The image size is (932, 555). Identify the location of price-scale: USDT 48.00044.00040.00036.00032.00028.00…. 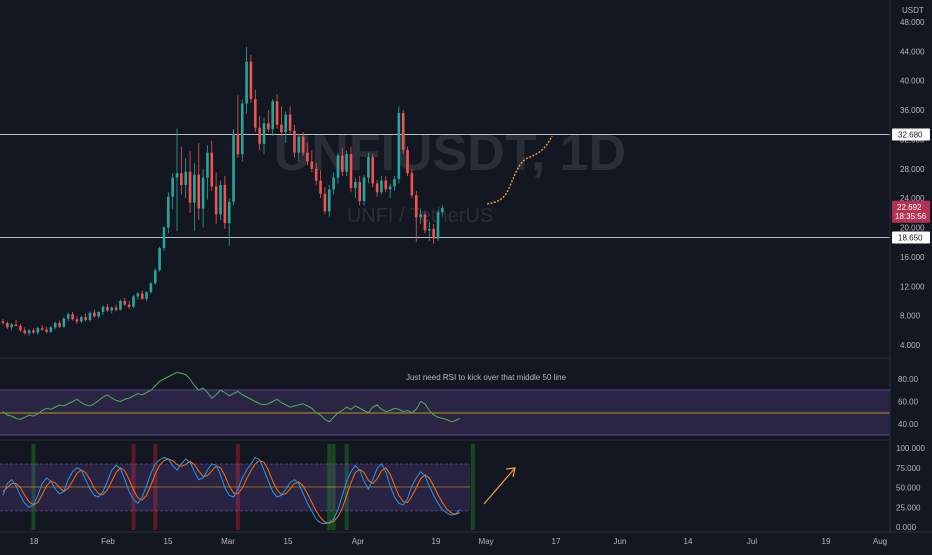
(910, 266).